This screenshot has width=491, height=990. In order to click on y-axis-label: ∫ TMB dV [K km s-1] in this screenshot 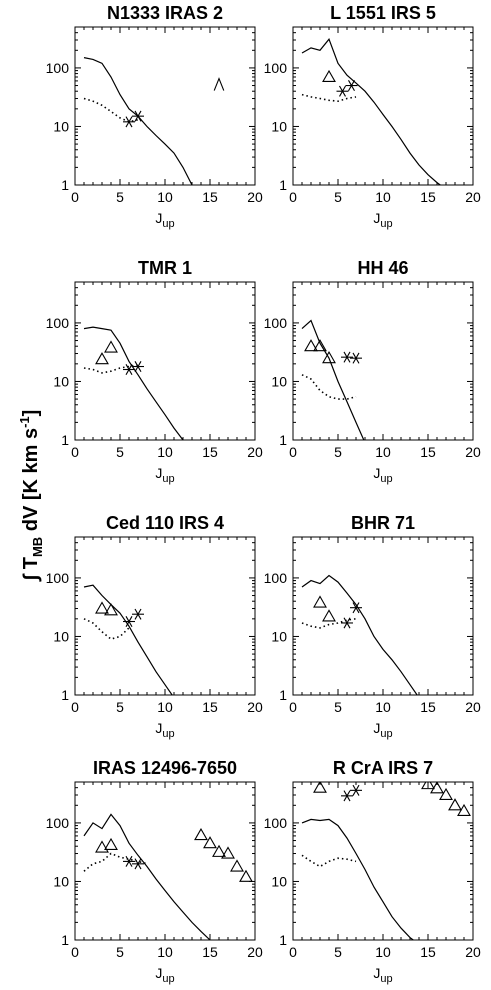, I will do `click(31, 496)`.